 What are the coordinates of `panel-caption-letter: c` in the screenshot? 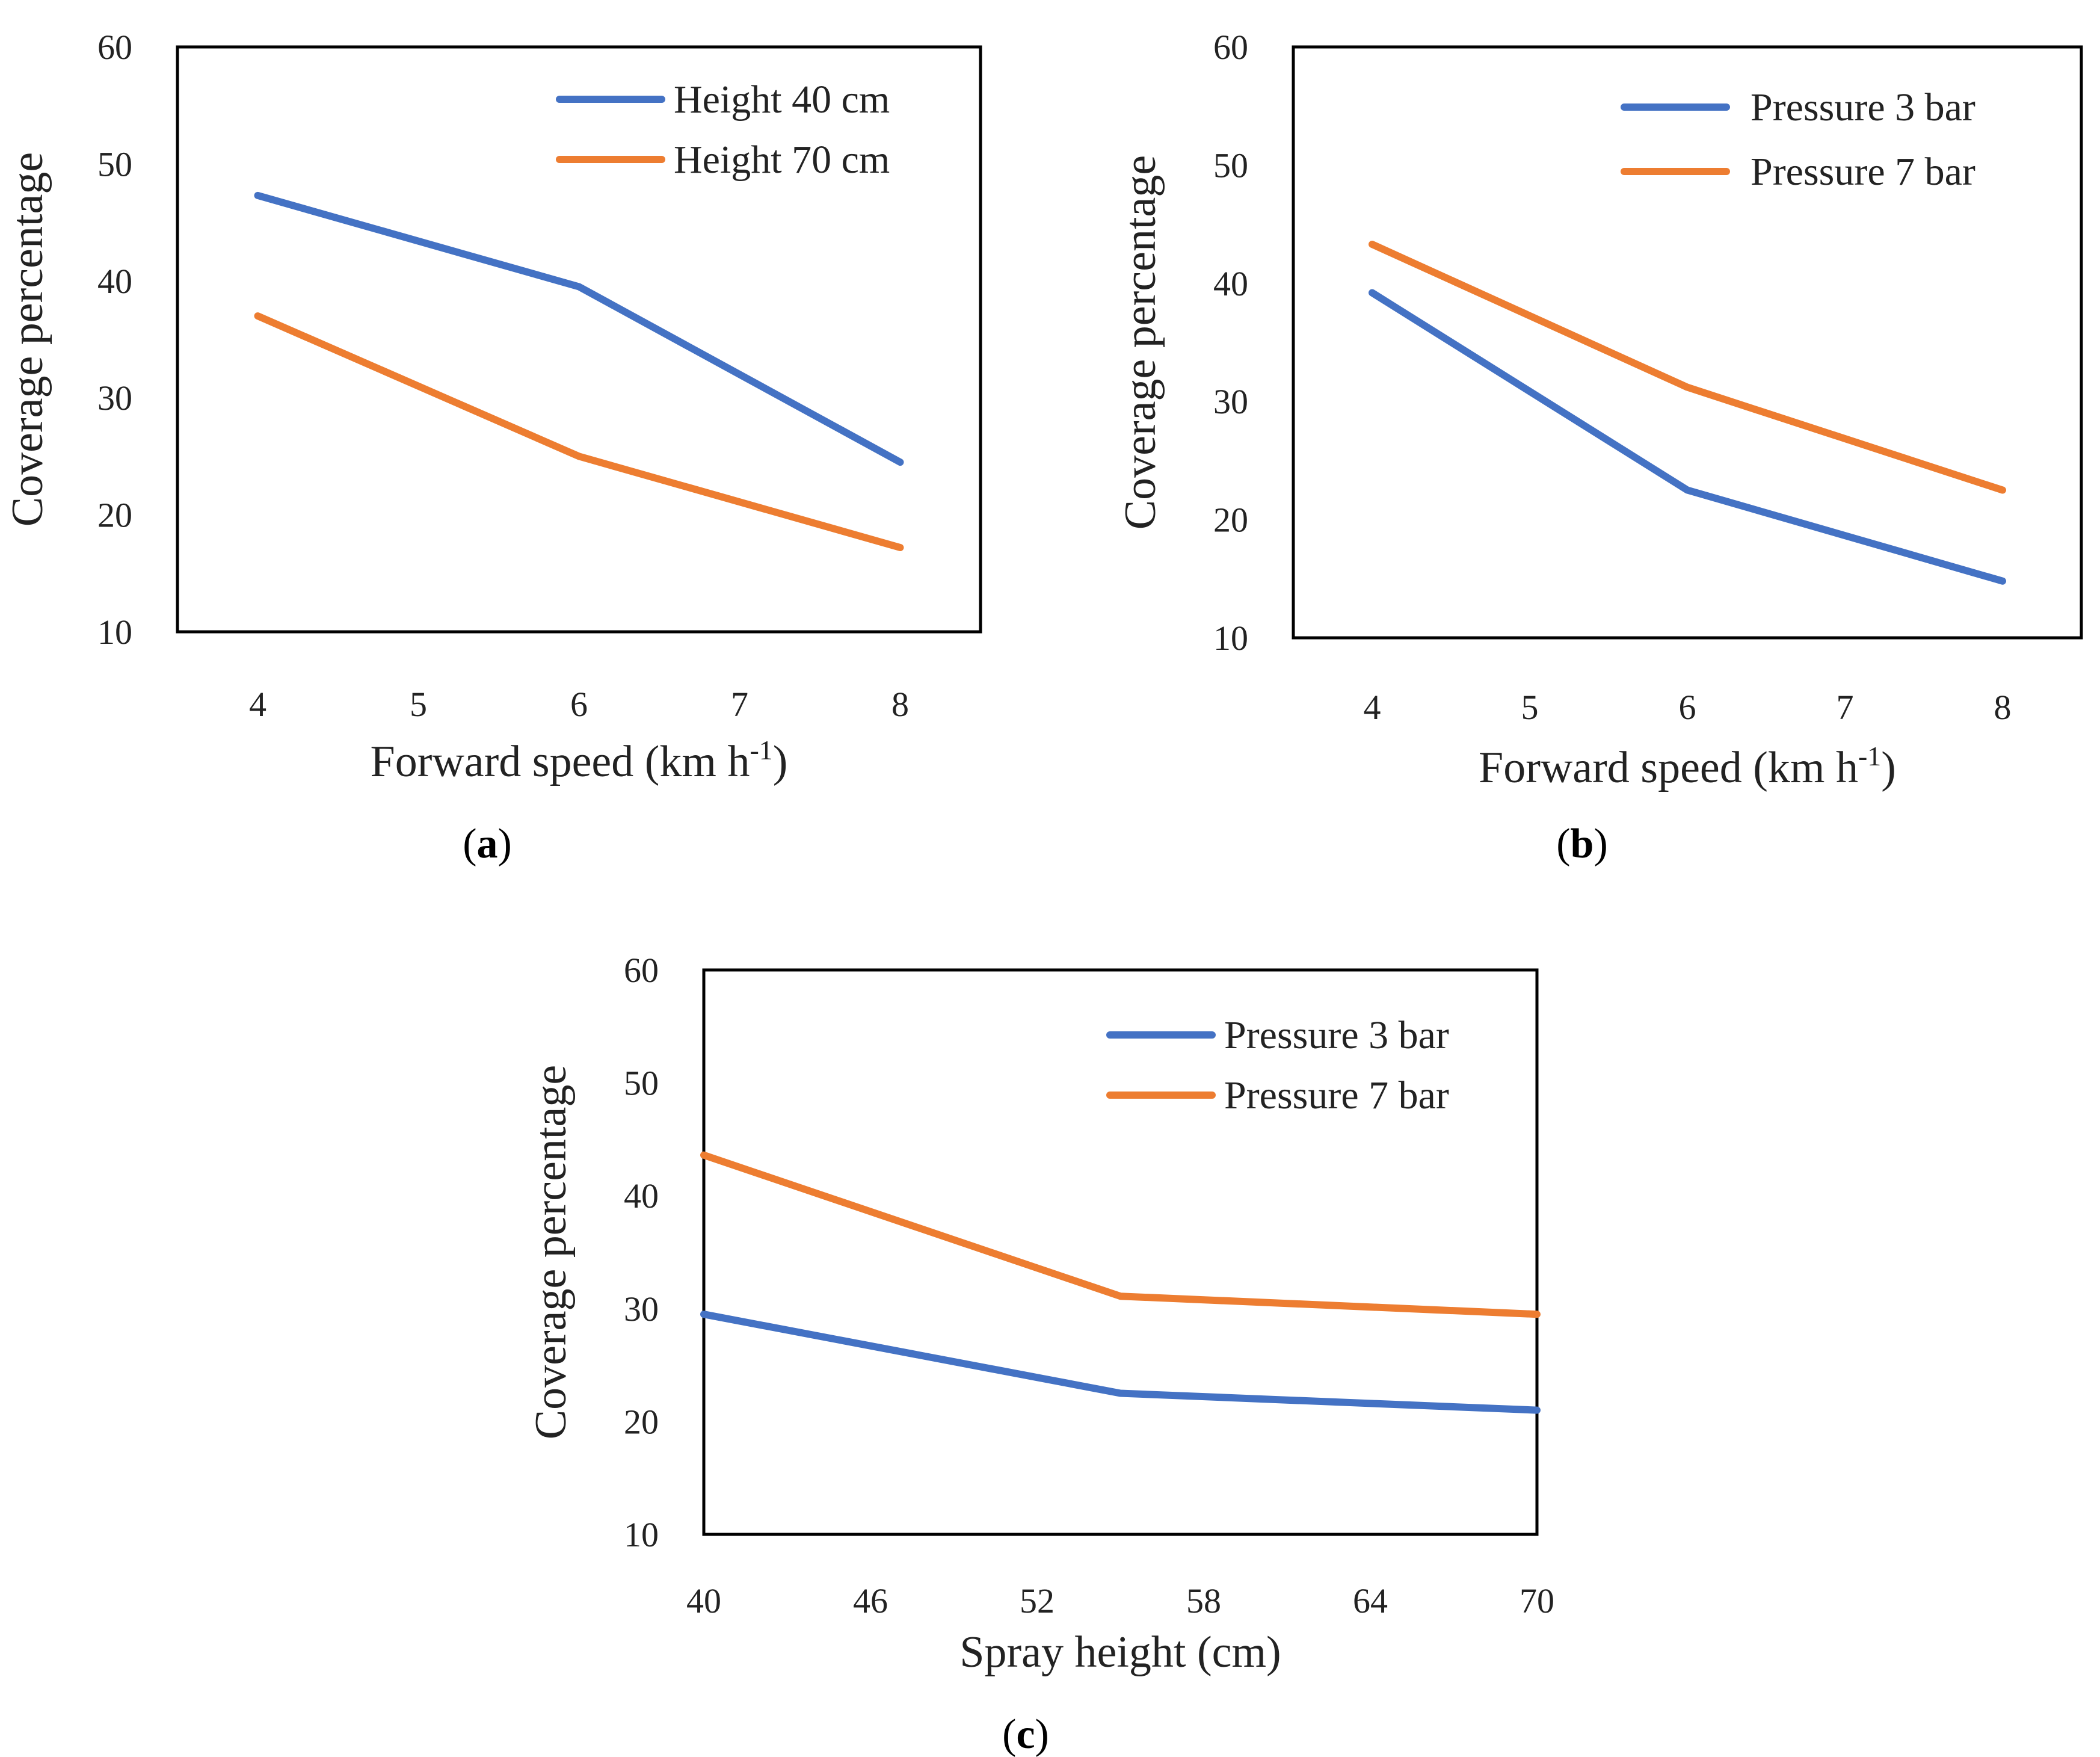 It's located at (1025, 1734).